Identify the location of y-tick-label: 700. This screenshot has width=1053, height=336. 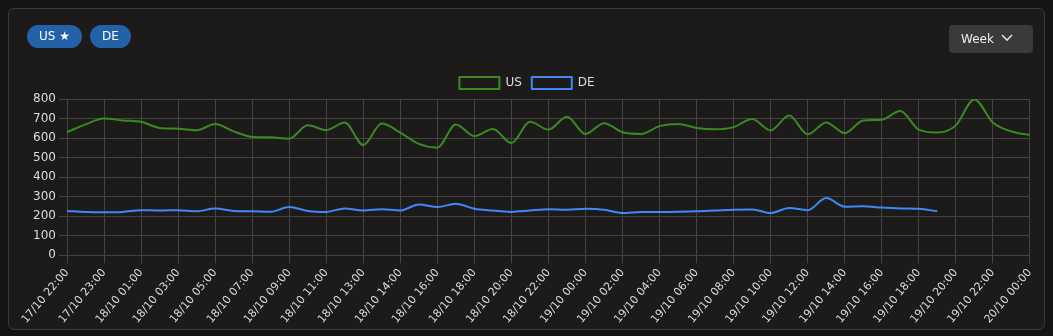
(44, 117).